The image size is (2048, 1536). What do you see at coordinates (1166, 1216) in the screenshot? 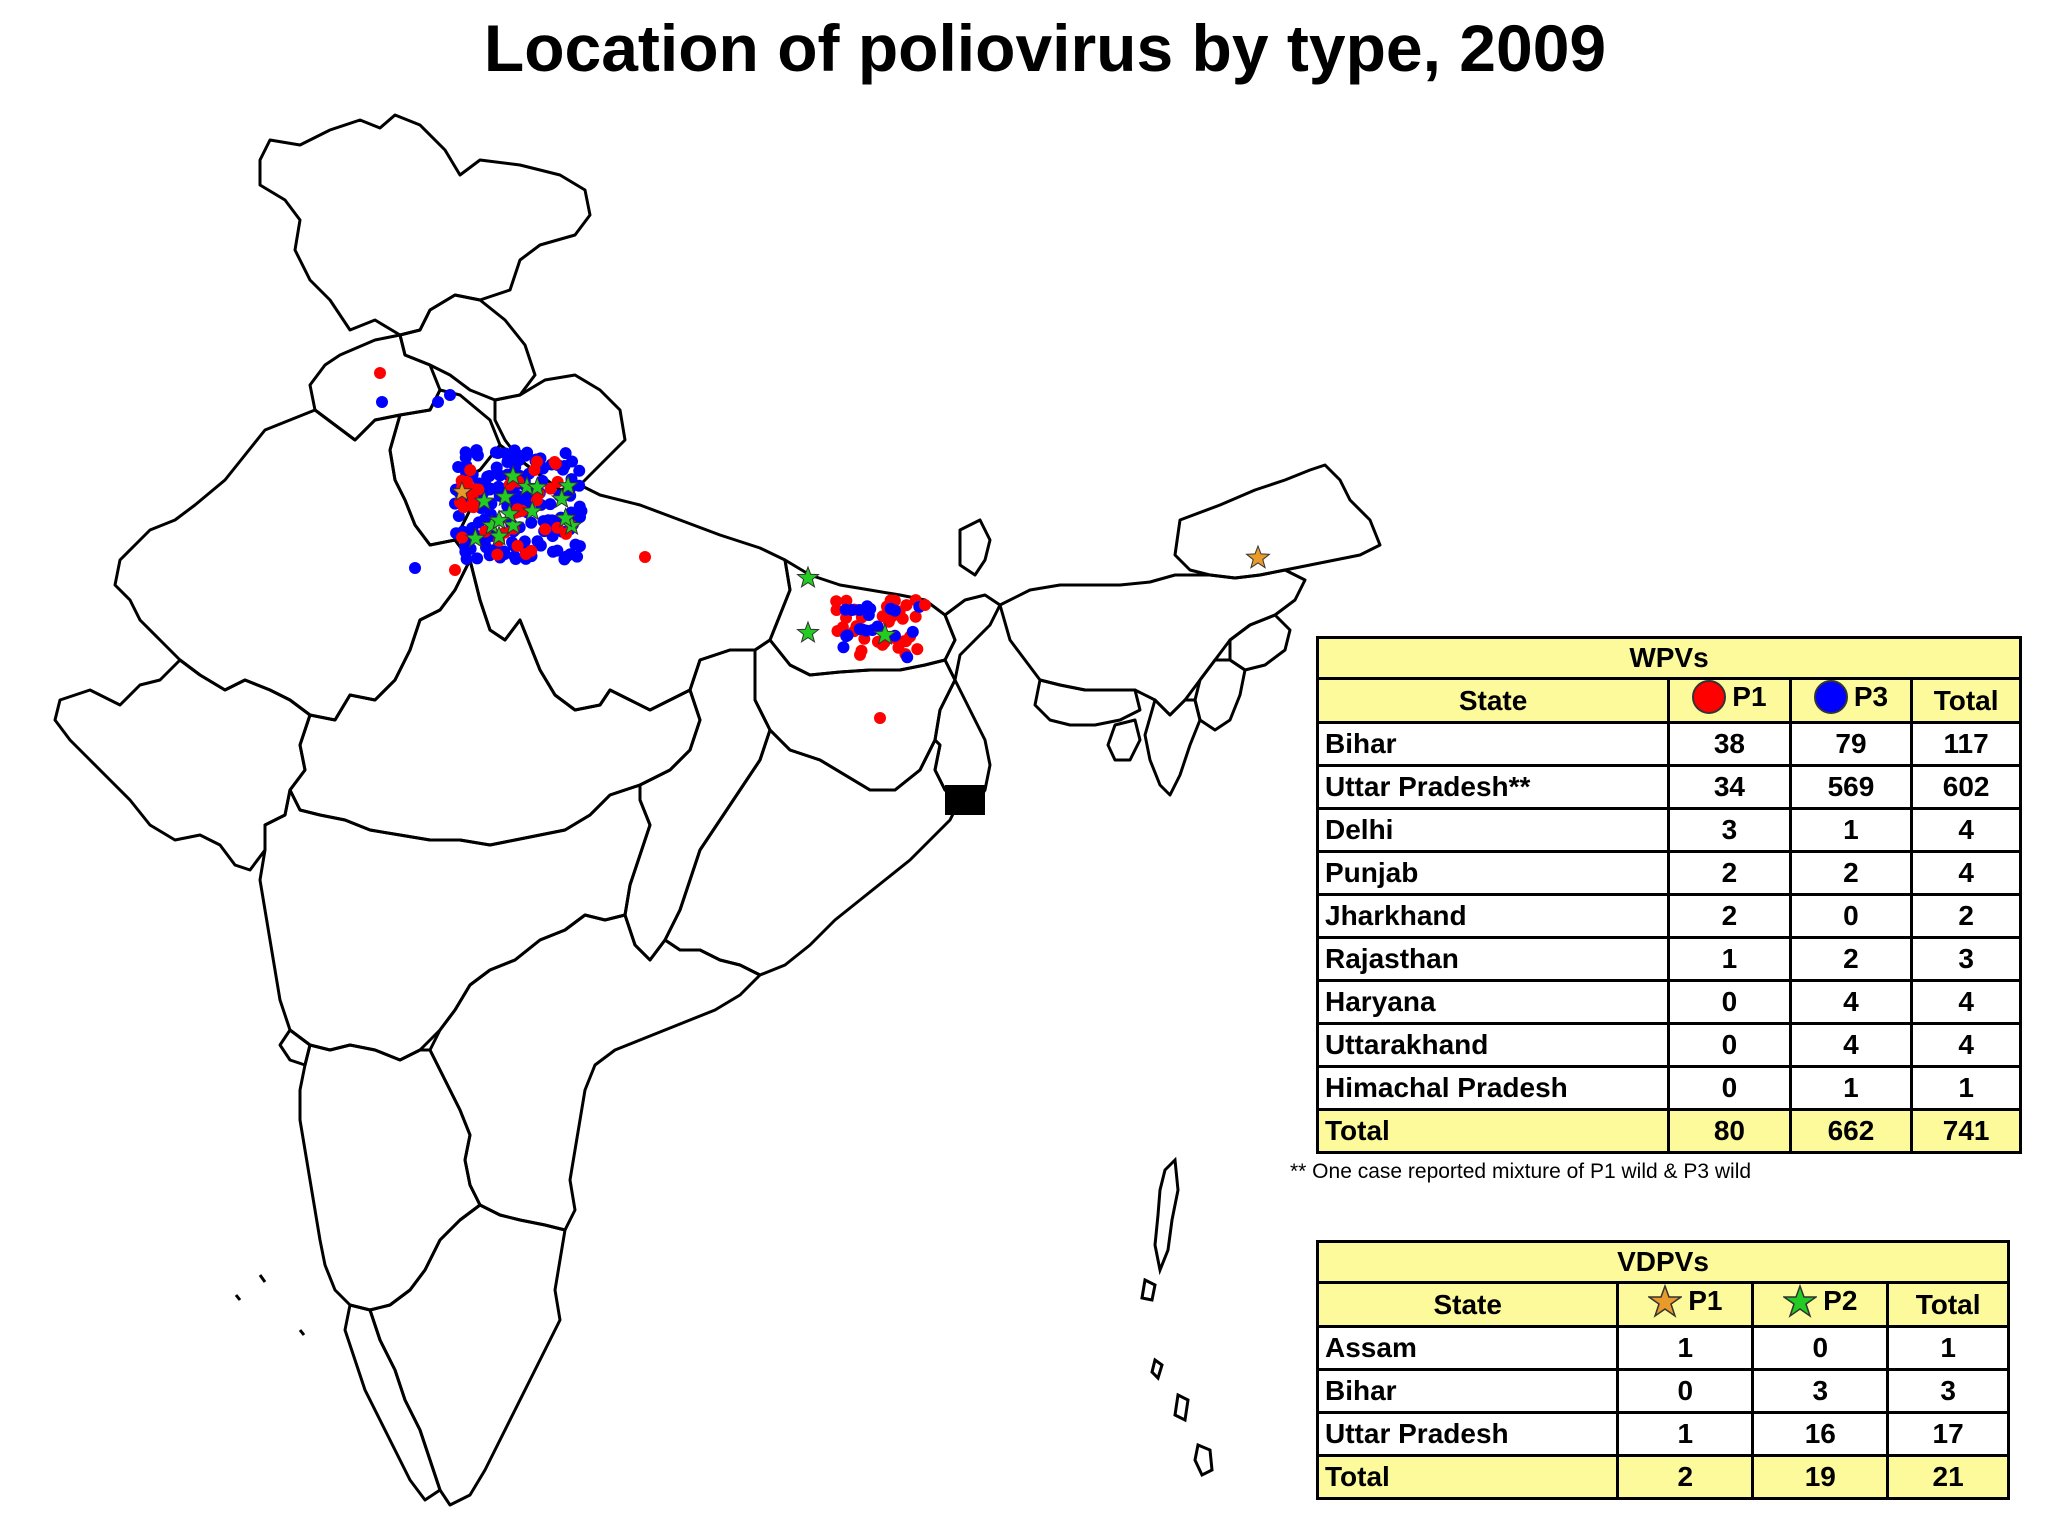
I see `island-andaman` at bounding box center [1166, 1216].